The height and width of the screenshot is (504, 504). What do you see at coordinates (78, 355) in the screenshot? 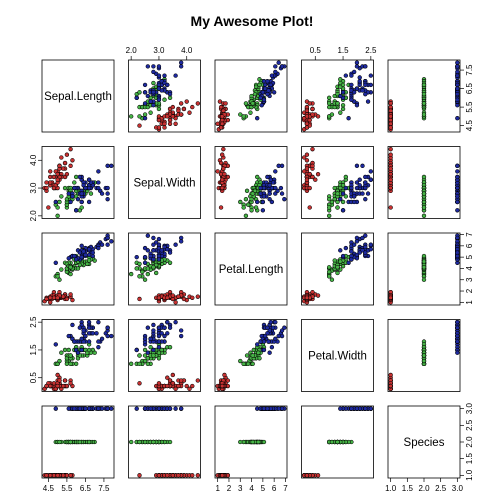
I see `panel-petal-width-vs-sepal-length` at bounding box center [78, 355].